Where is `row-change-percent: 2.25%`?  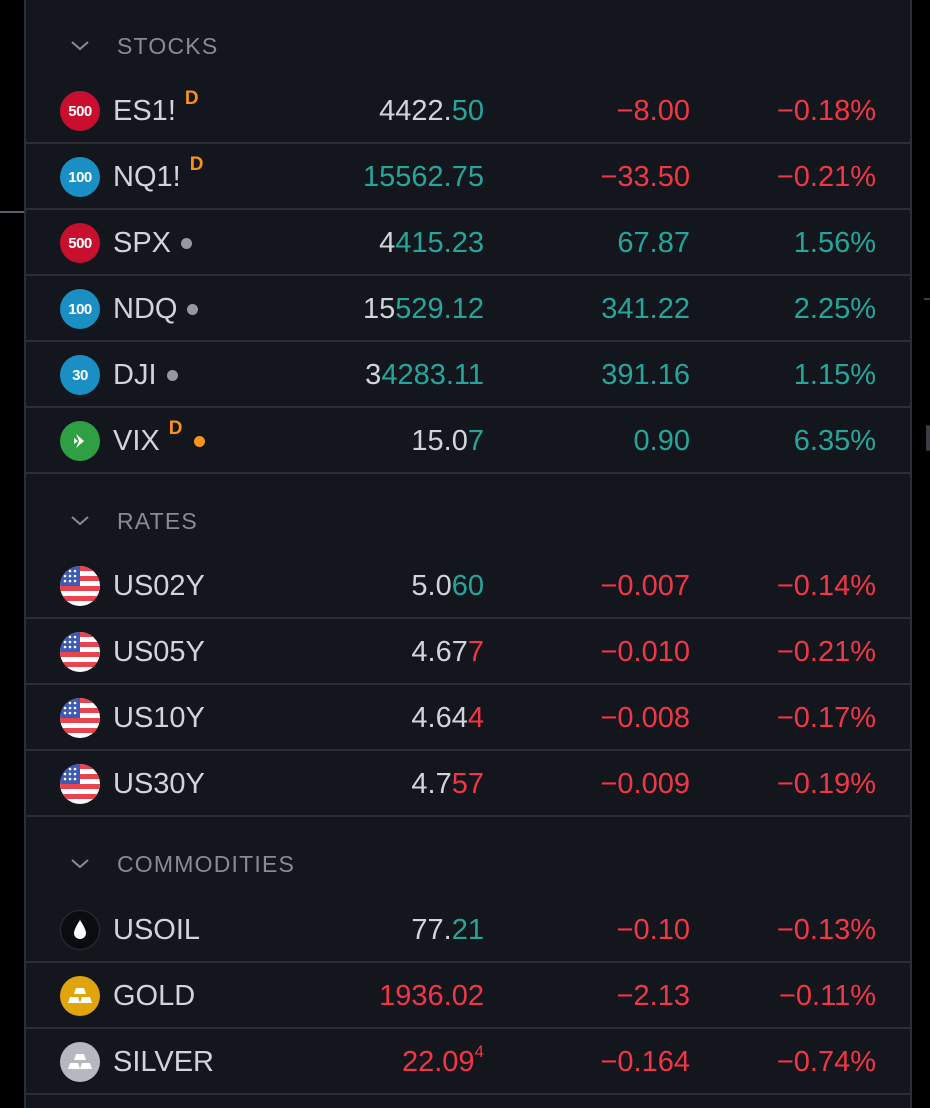 row-change-percent: 2.25% is located at coordinates (834, 309).